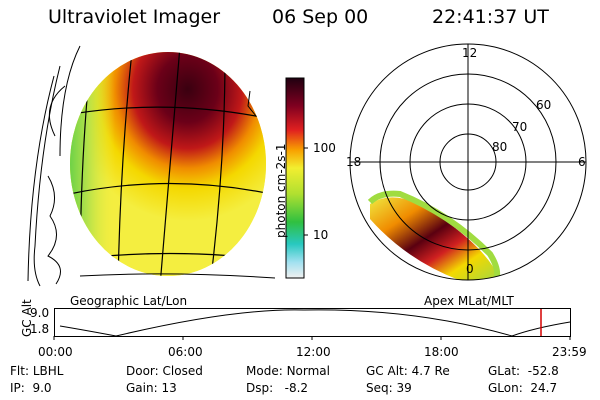 The height and width of the screenshot is (400, 600). Describe the element at coordinates (470, 53) in the screenshot. I see `mlt-label-12: 12` at that location.